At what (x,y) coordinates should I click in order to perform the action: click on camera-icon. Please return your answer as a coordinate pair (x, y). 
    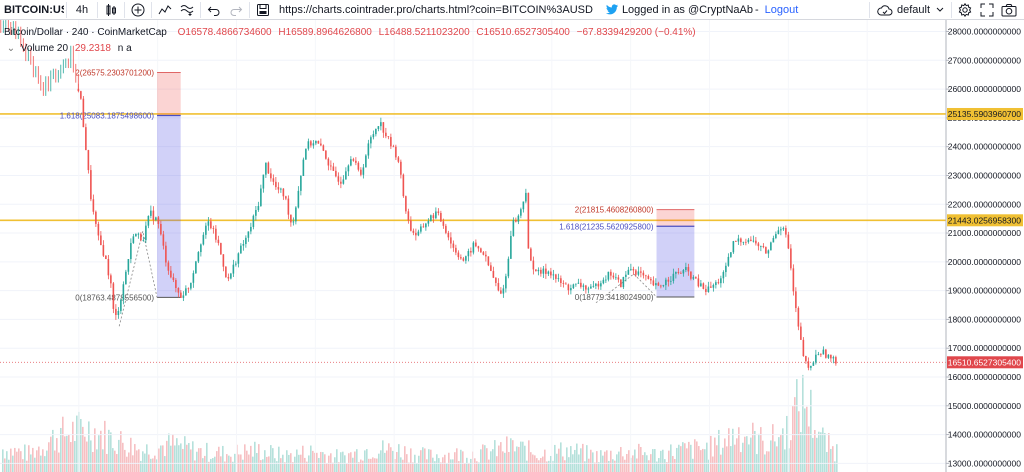
    Looking at the image, I should click on (1009, 10).